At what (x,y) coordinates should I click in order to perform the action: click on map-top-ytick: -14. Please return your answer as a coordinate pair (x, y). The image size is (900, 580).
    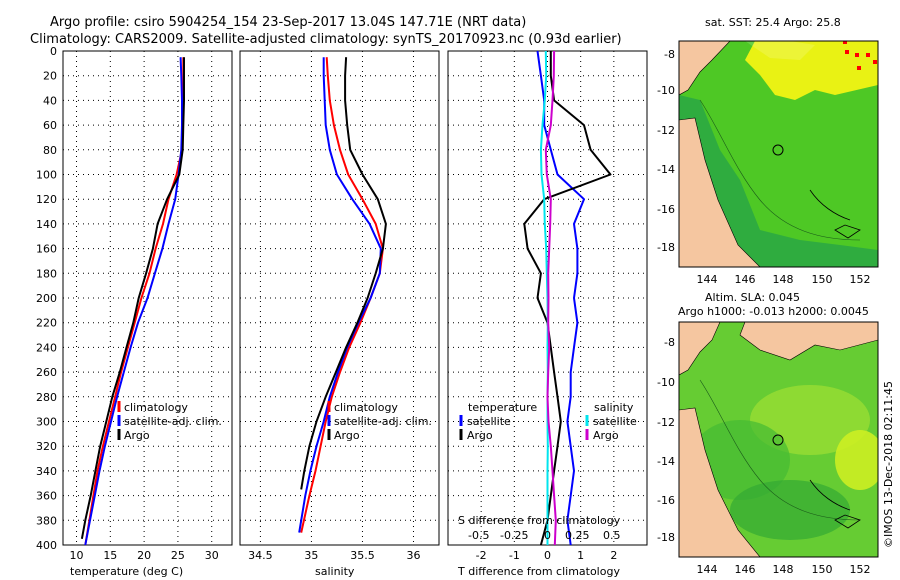
    Looking at the image, I should click on (666, 169).